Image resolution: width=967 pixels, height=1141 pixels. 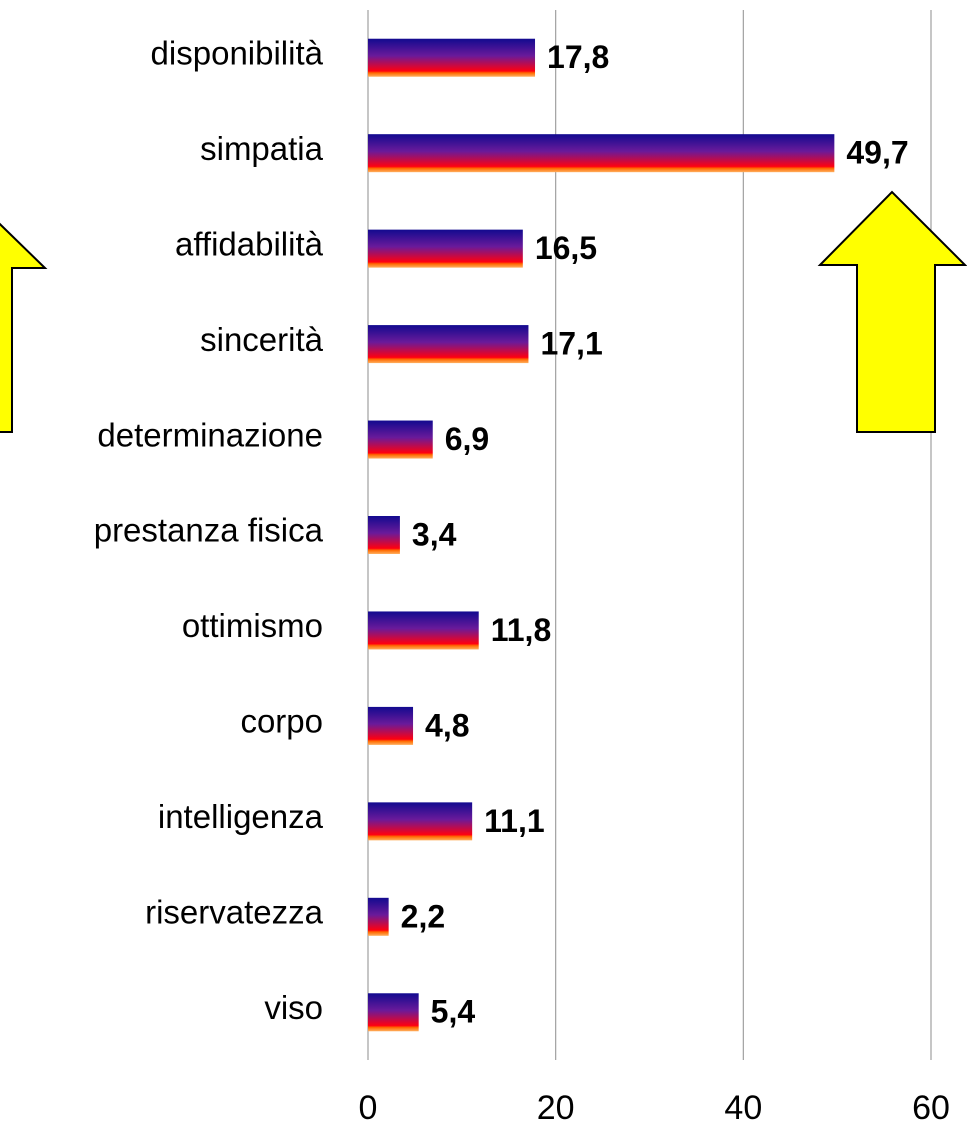 I want to click on value-label: 49,7, so click(x=877, y=153).